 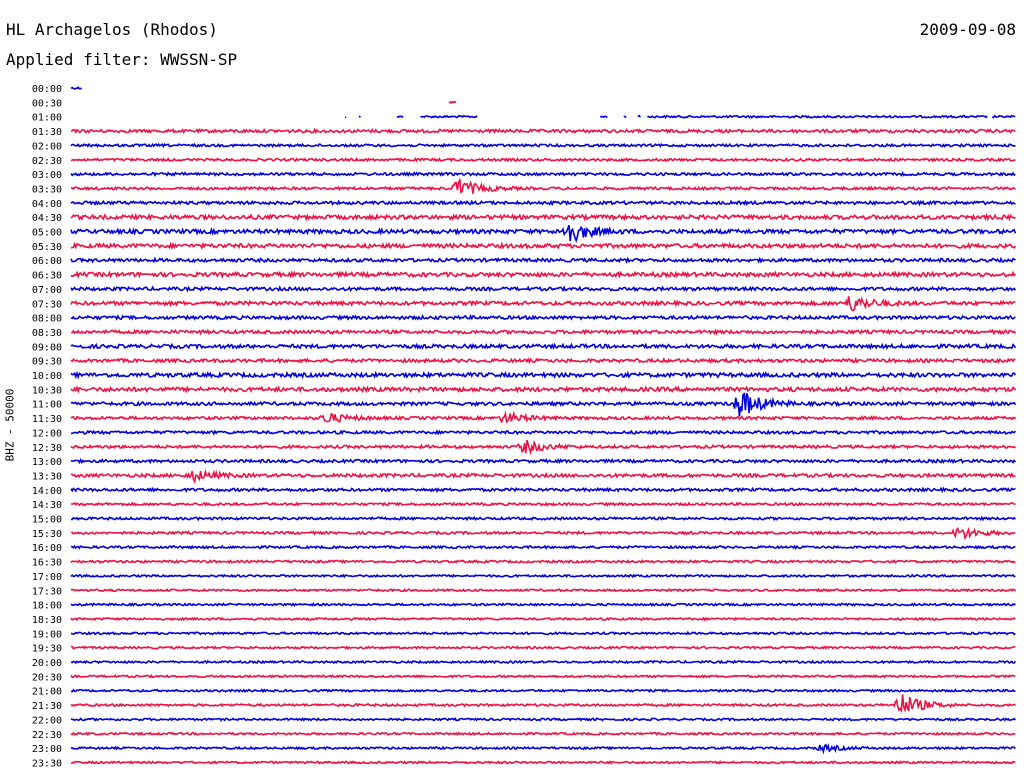 What do you see at coordinates (47, 376) in the screenshot?
I see `time-label: 10:00` at bounding box center [47, 376].